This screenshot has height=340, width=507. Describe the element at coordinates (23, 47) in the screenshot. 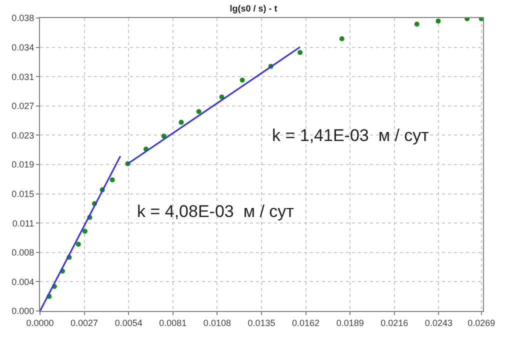

I see `y-tick-label: 0.034` at that location.